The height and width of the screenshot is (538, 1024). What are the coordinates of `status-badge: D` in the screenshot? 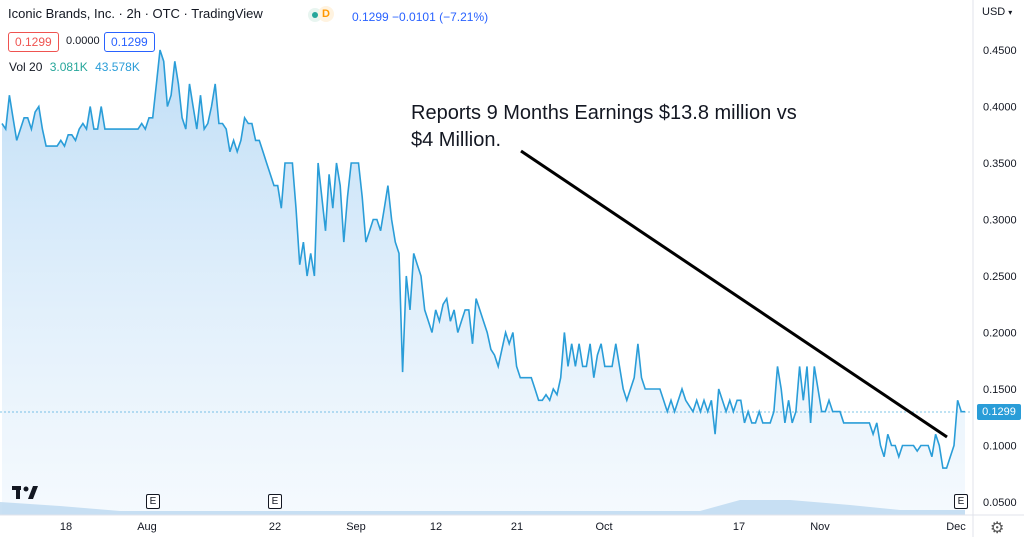 It's located at (326, 14).